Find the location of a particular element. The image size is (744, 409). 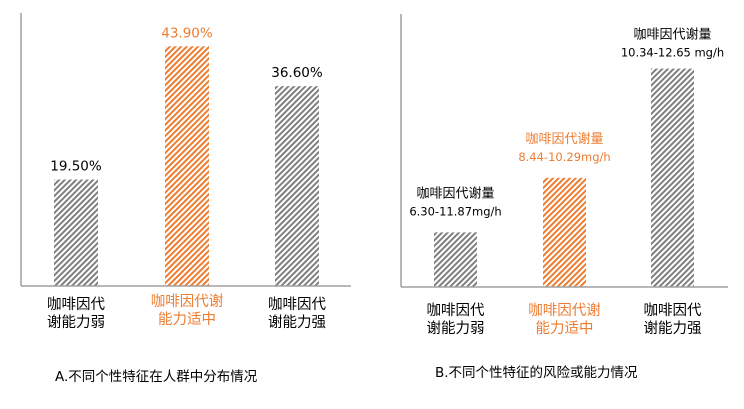

data-label: 36.60% is located at coordinates (297, 73).